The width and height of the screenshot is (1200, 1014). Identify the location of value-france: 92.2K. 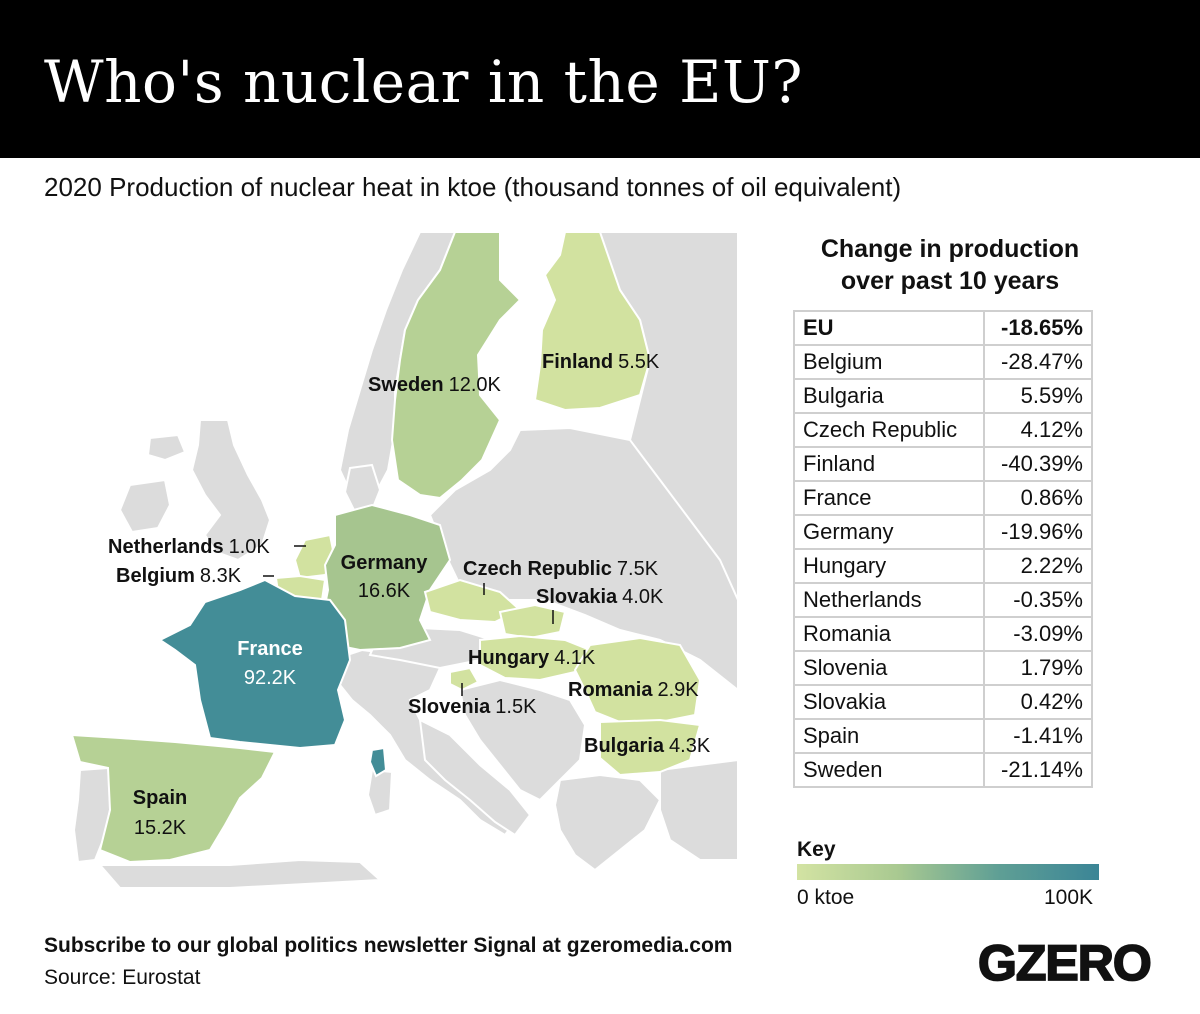
(270, 678).